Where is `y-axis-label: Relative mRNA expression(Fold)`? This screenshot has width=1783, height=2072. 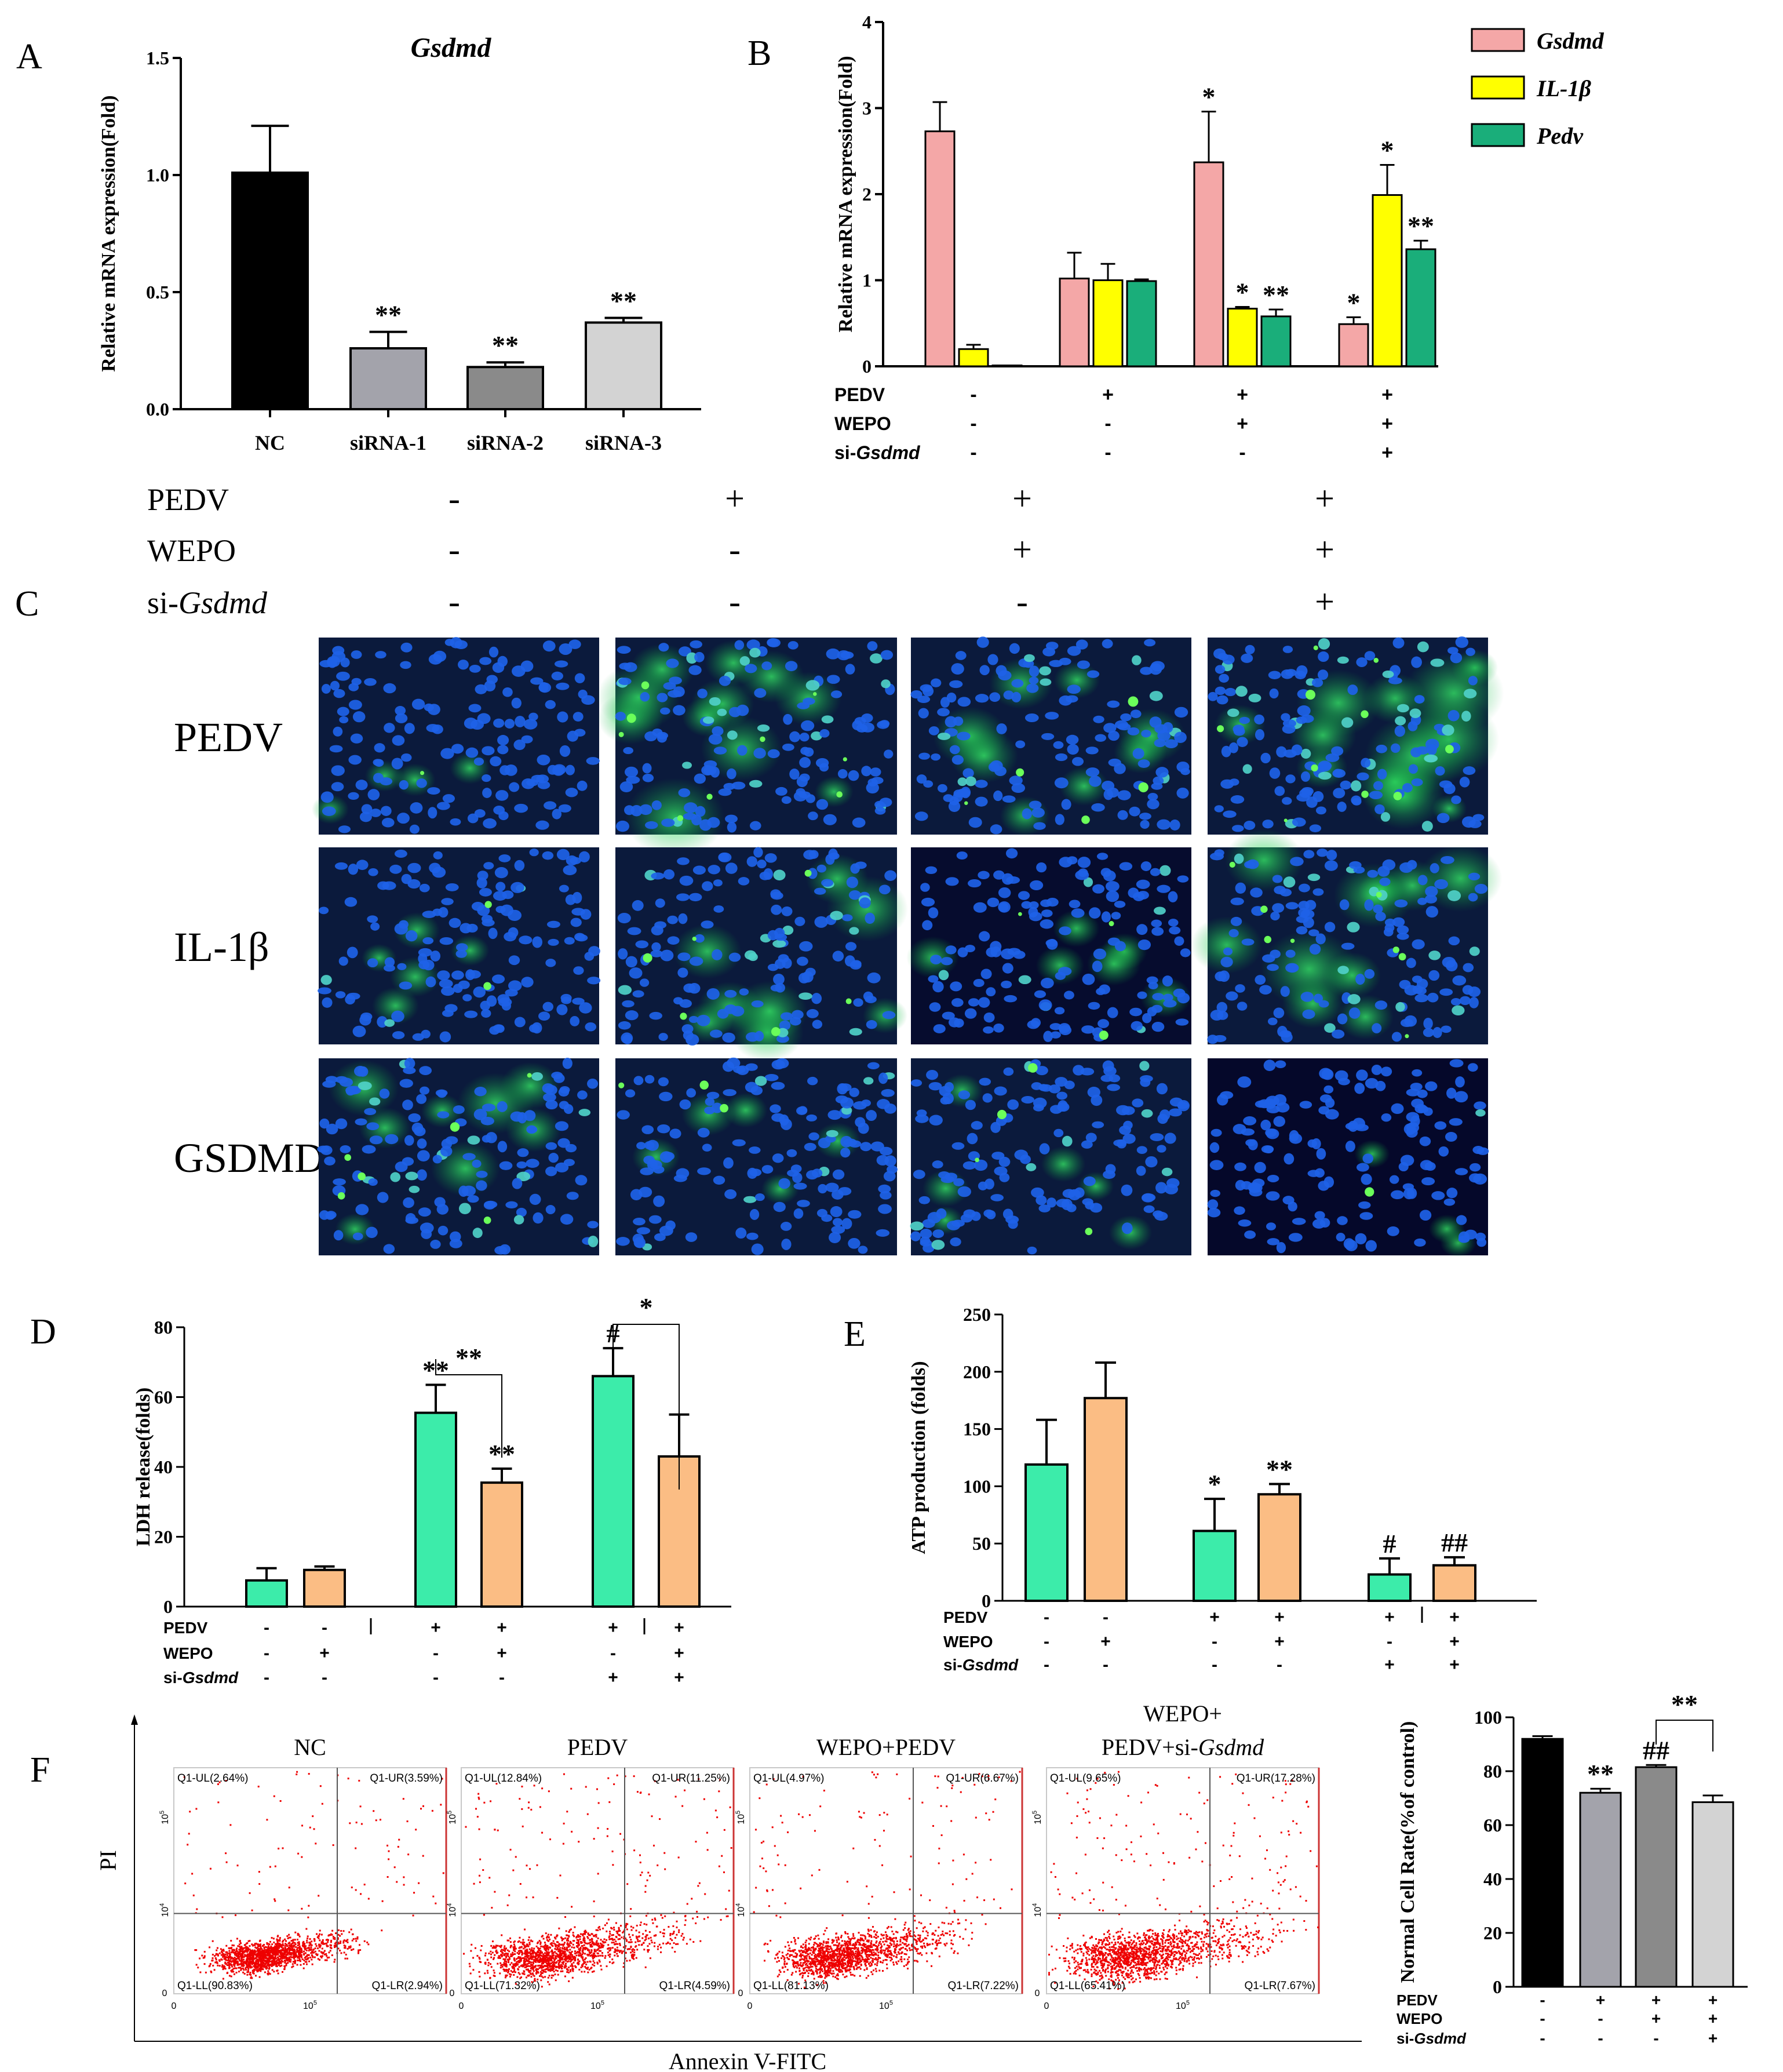
y-axis-label: Relative mRNA expression(Fold) is located at coordinates (845, 194).